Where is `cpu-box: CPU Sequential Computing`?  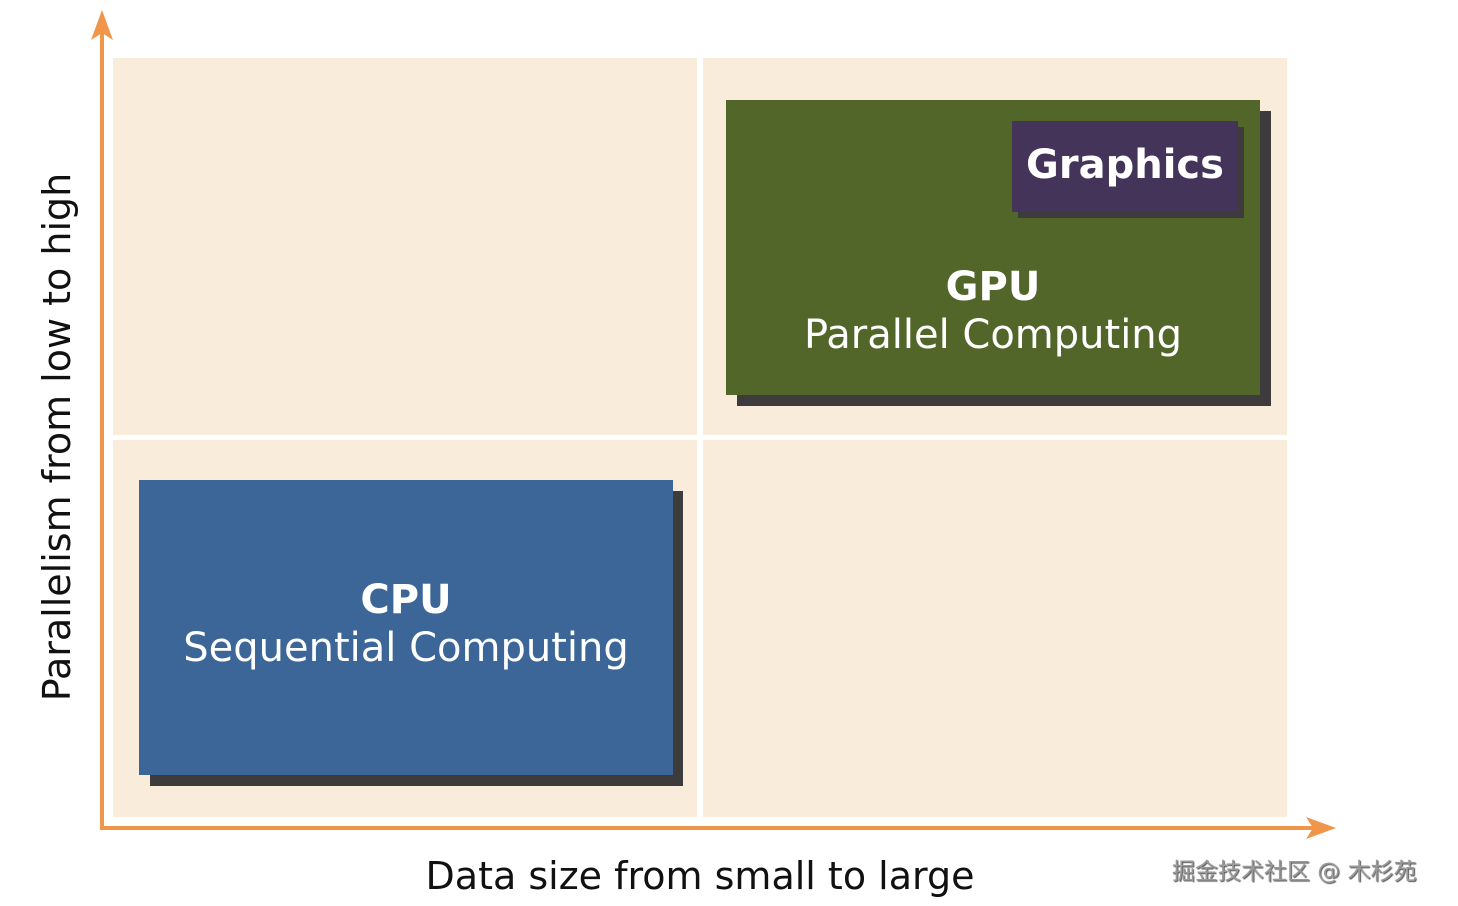
cpu-box: CPU Sequential Computing is located at coordinates (406, 627).